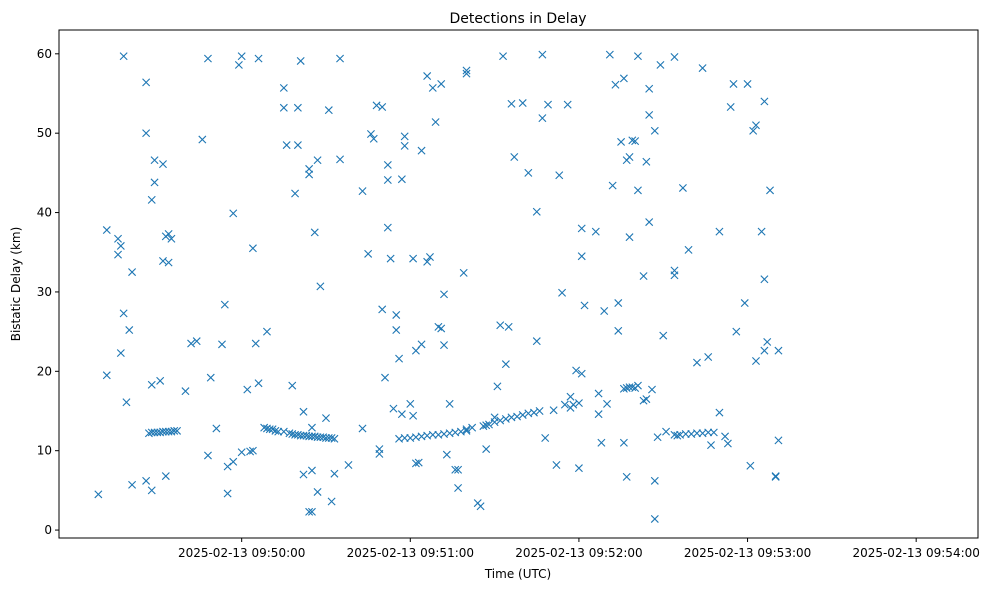 This screenshot has width=989, height=590. Describe the element at coordinates (44, 54) in the screenshot. I see `y-tick-label: 60` at that location.